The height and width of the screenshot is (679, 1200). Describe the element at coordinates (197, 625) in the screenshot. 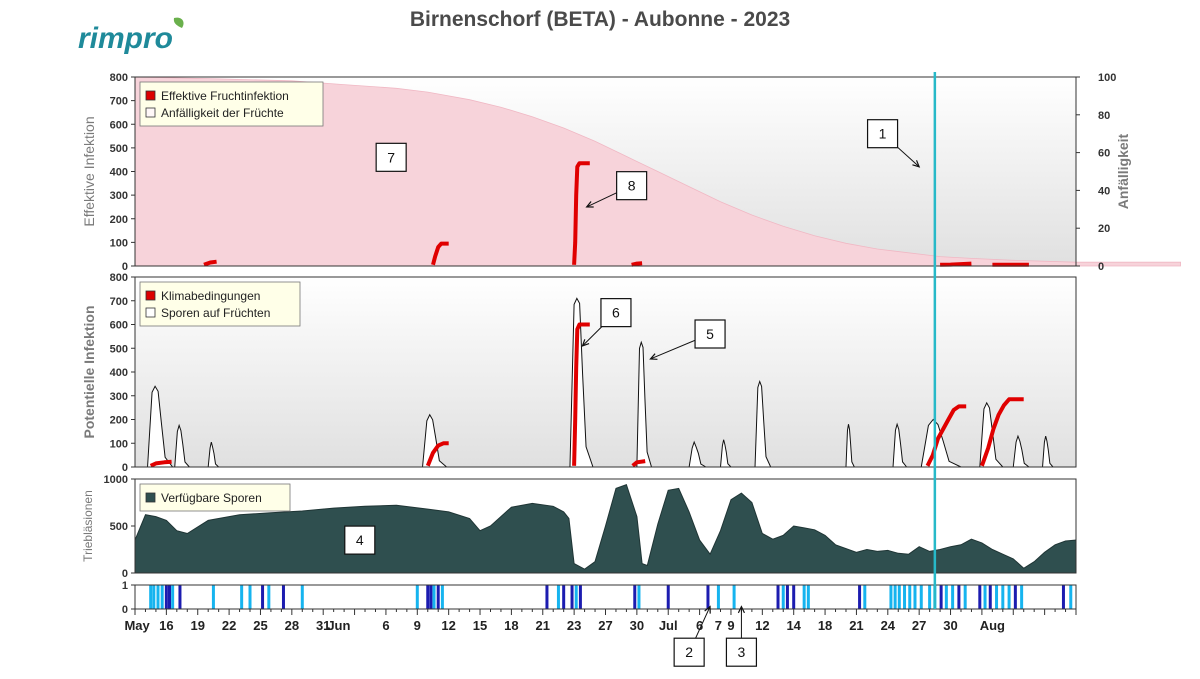

I see `x-tick-label: 19` at that location.